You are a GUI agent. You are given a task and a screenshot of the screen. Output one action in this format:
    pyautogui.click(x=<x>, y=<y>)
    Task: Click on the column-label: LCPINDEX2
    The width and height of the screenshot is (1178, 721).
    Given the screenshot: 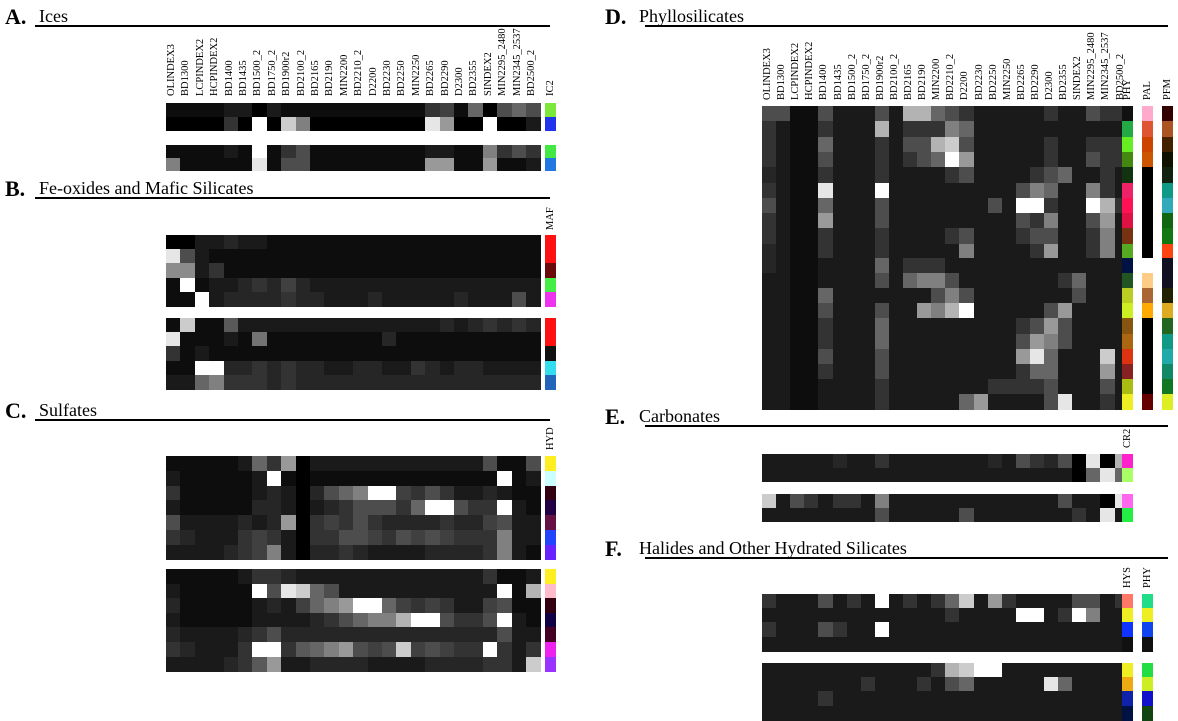 What is the action you would take?
    pyautogui.click(x=796, y=71)
    